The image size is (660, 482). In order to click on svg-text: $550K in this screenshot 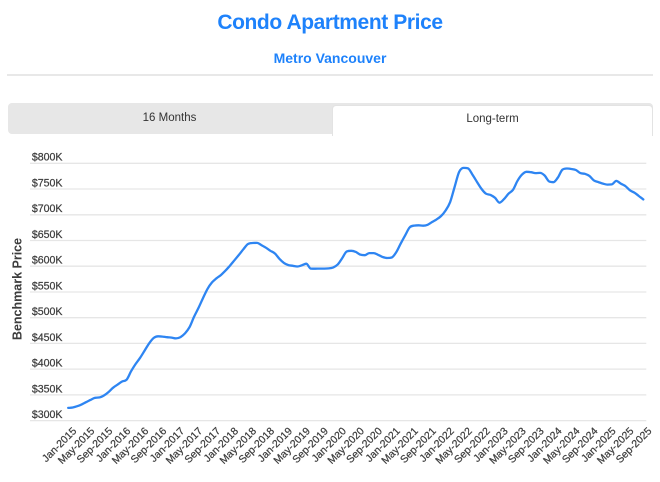, I will do `click(47, 286)`.